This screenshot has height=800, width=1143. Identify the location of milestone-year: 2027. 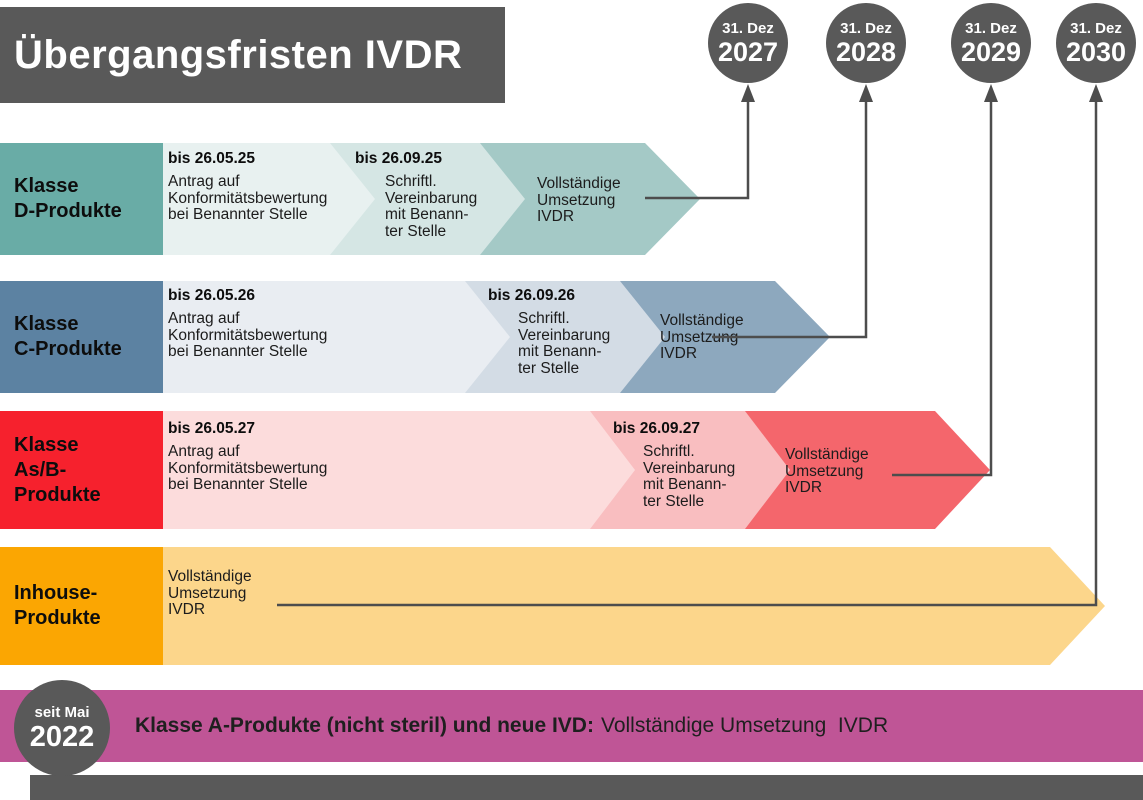
(748, 51).